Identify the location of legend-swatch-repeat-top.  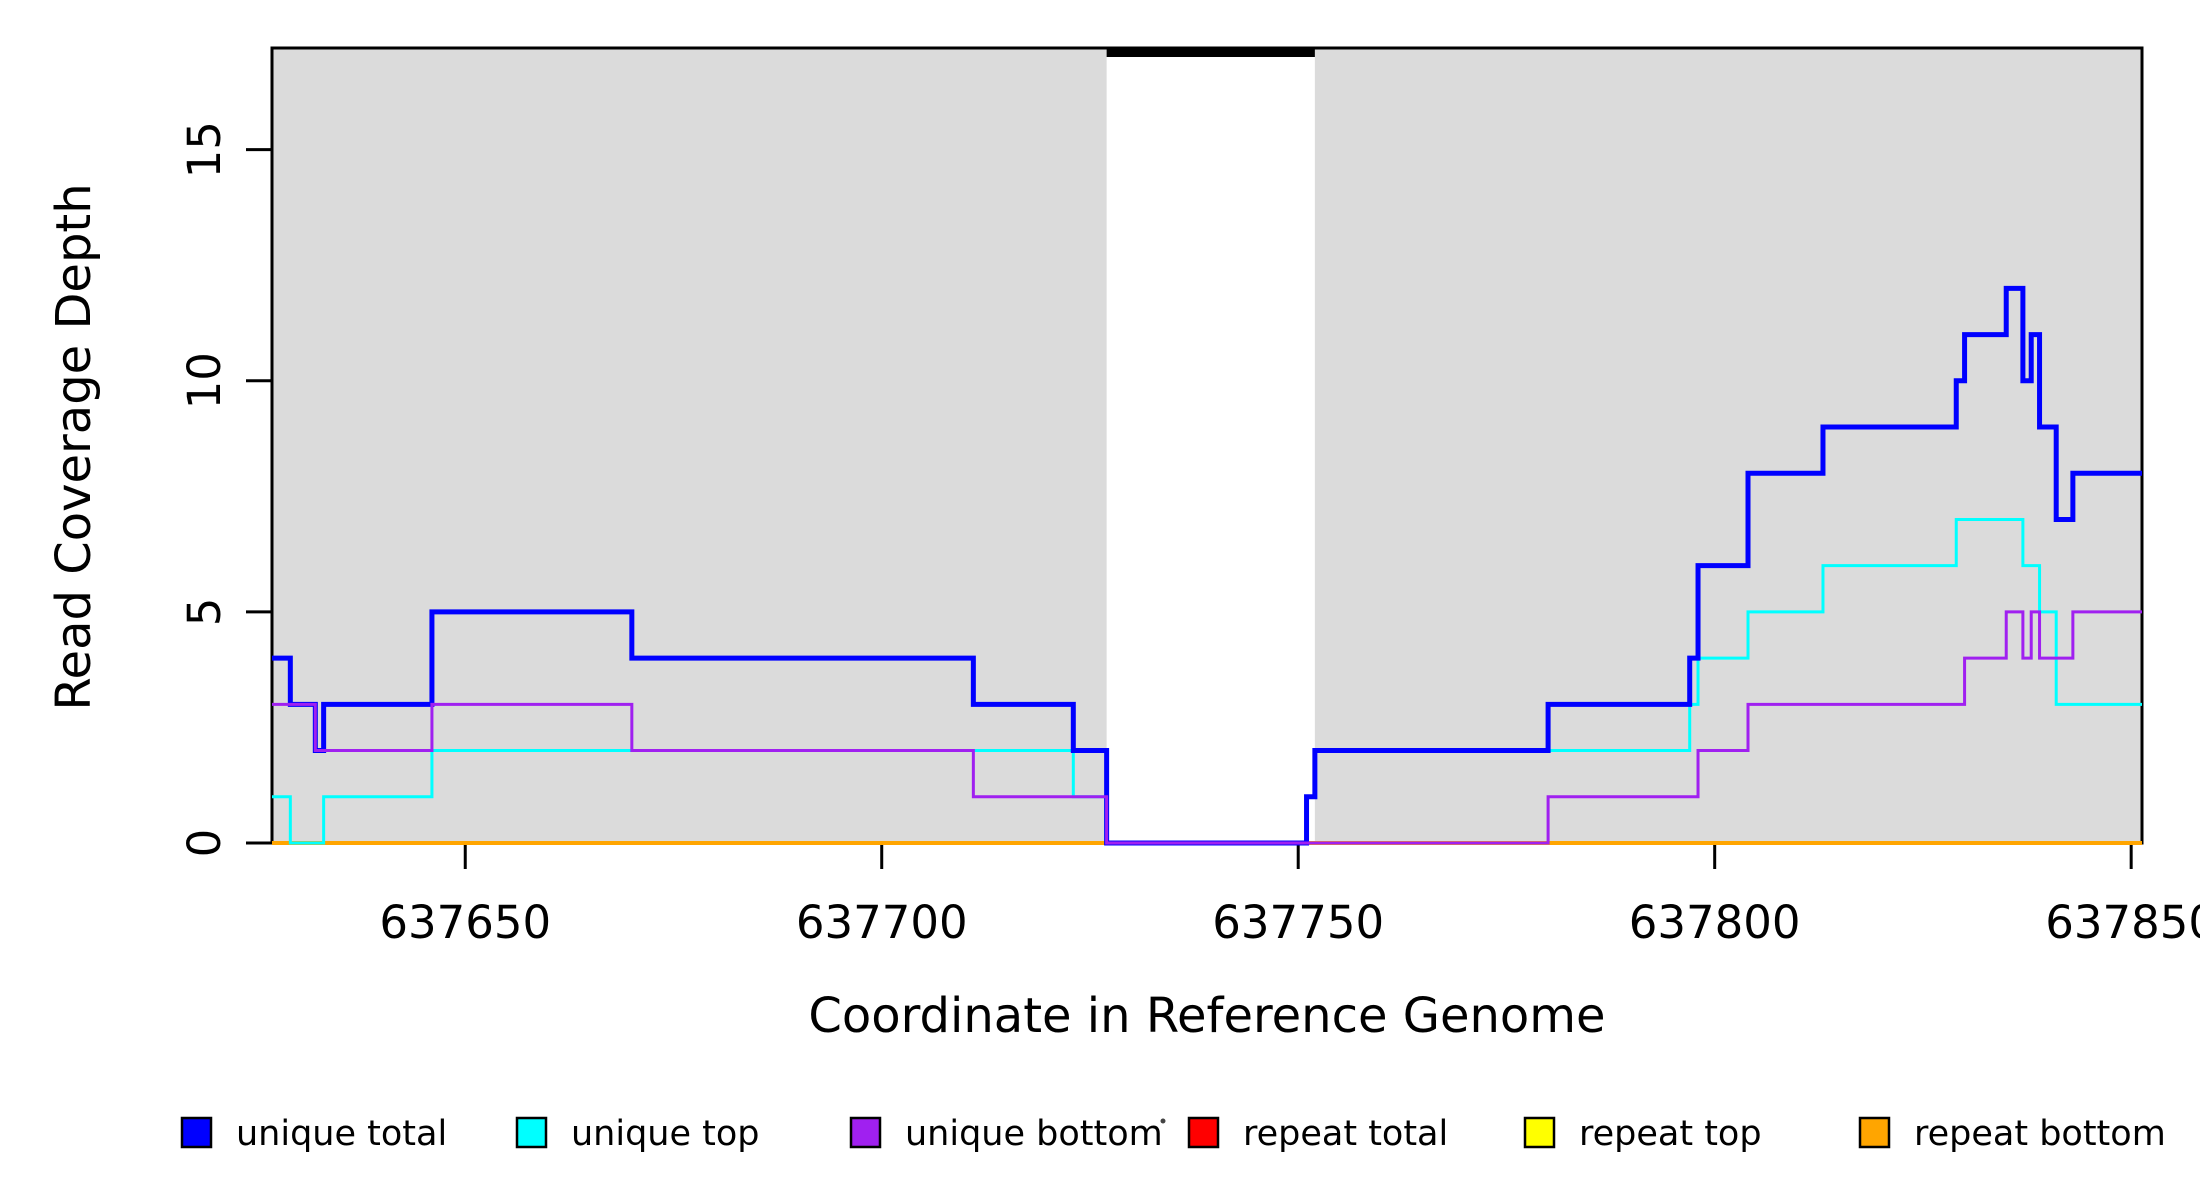
(1539, 1132).